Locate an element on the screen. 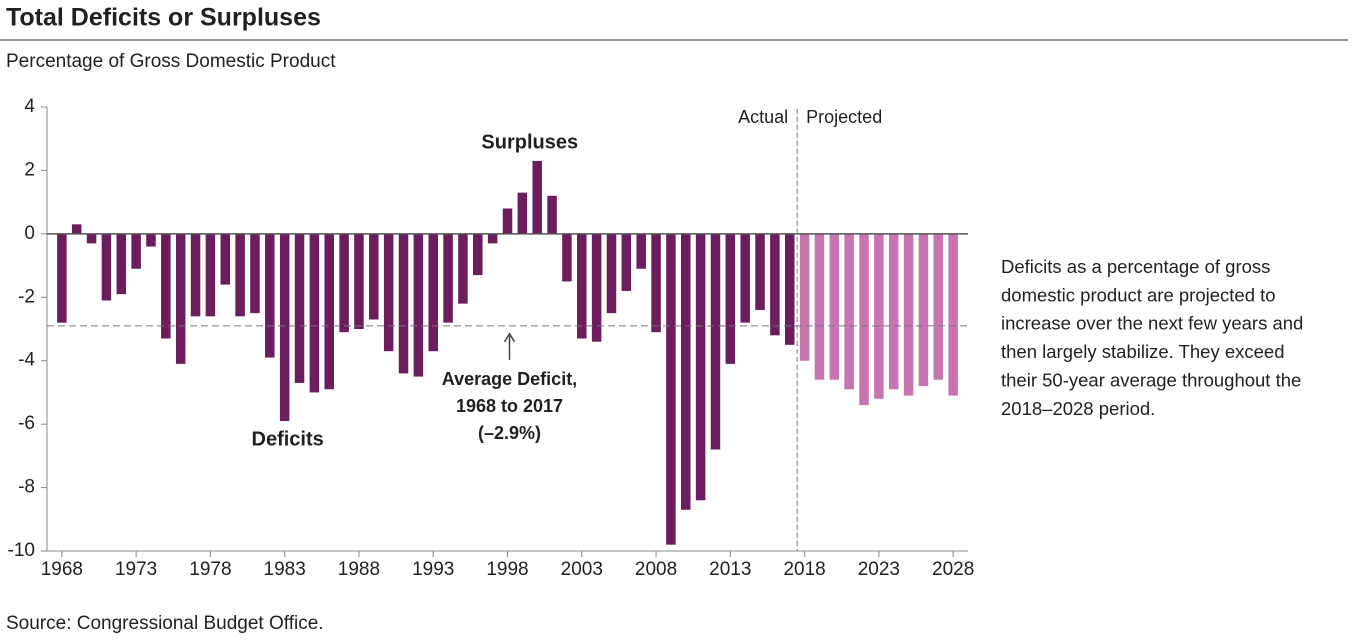 This screenshot has height=640, width=1354. y-tick-label: 2 is located at coordinates (29, 169).